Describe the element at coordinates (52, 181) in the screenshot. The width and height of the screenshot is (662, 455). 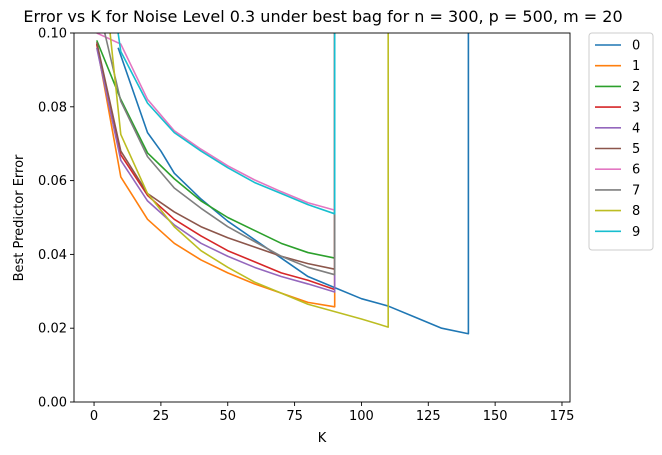
I see `y-tick-label: 0.06` at that location.